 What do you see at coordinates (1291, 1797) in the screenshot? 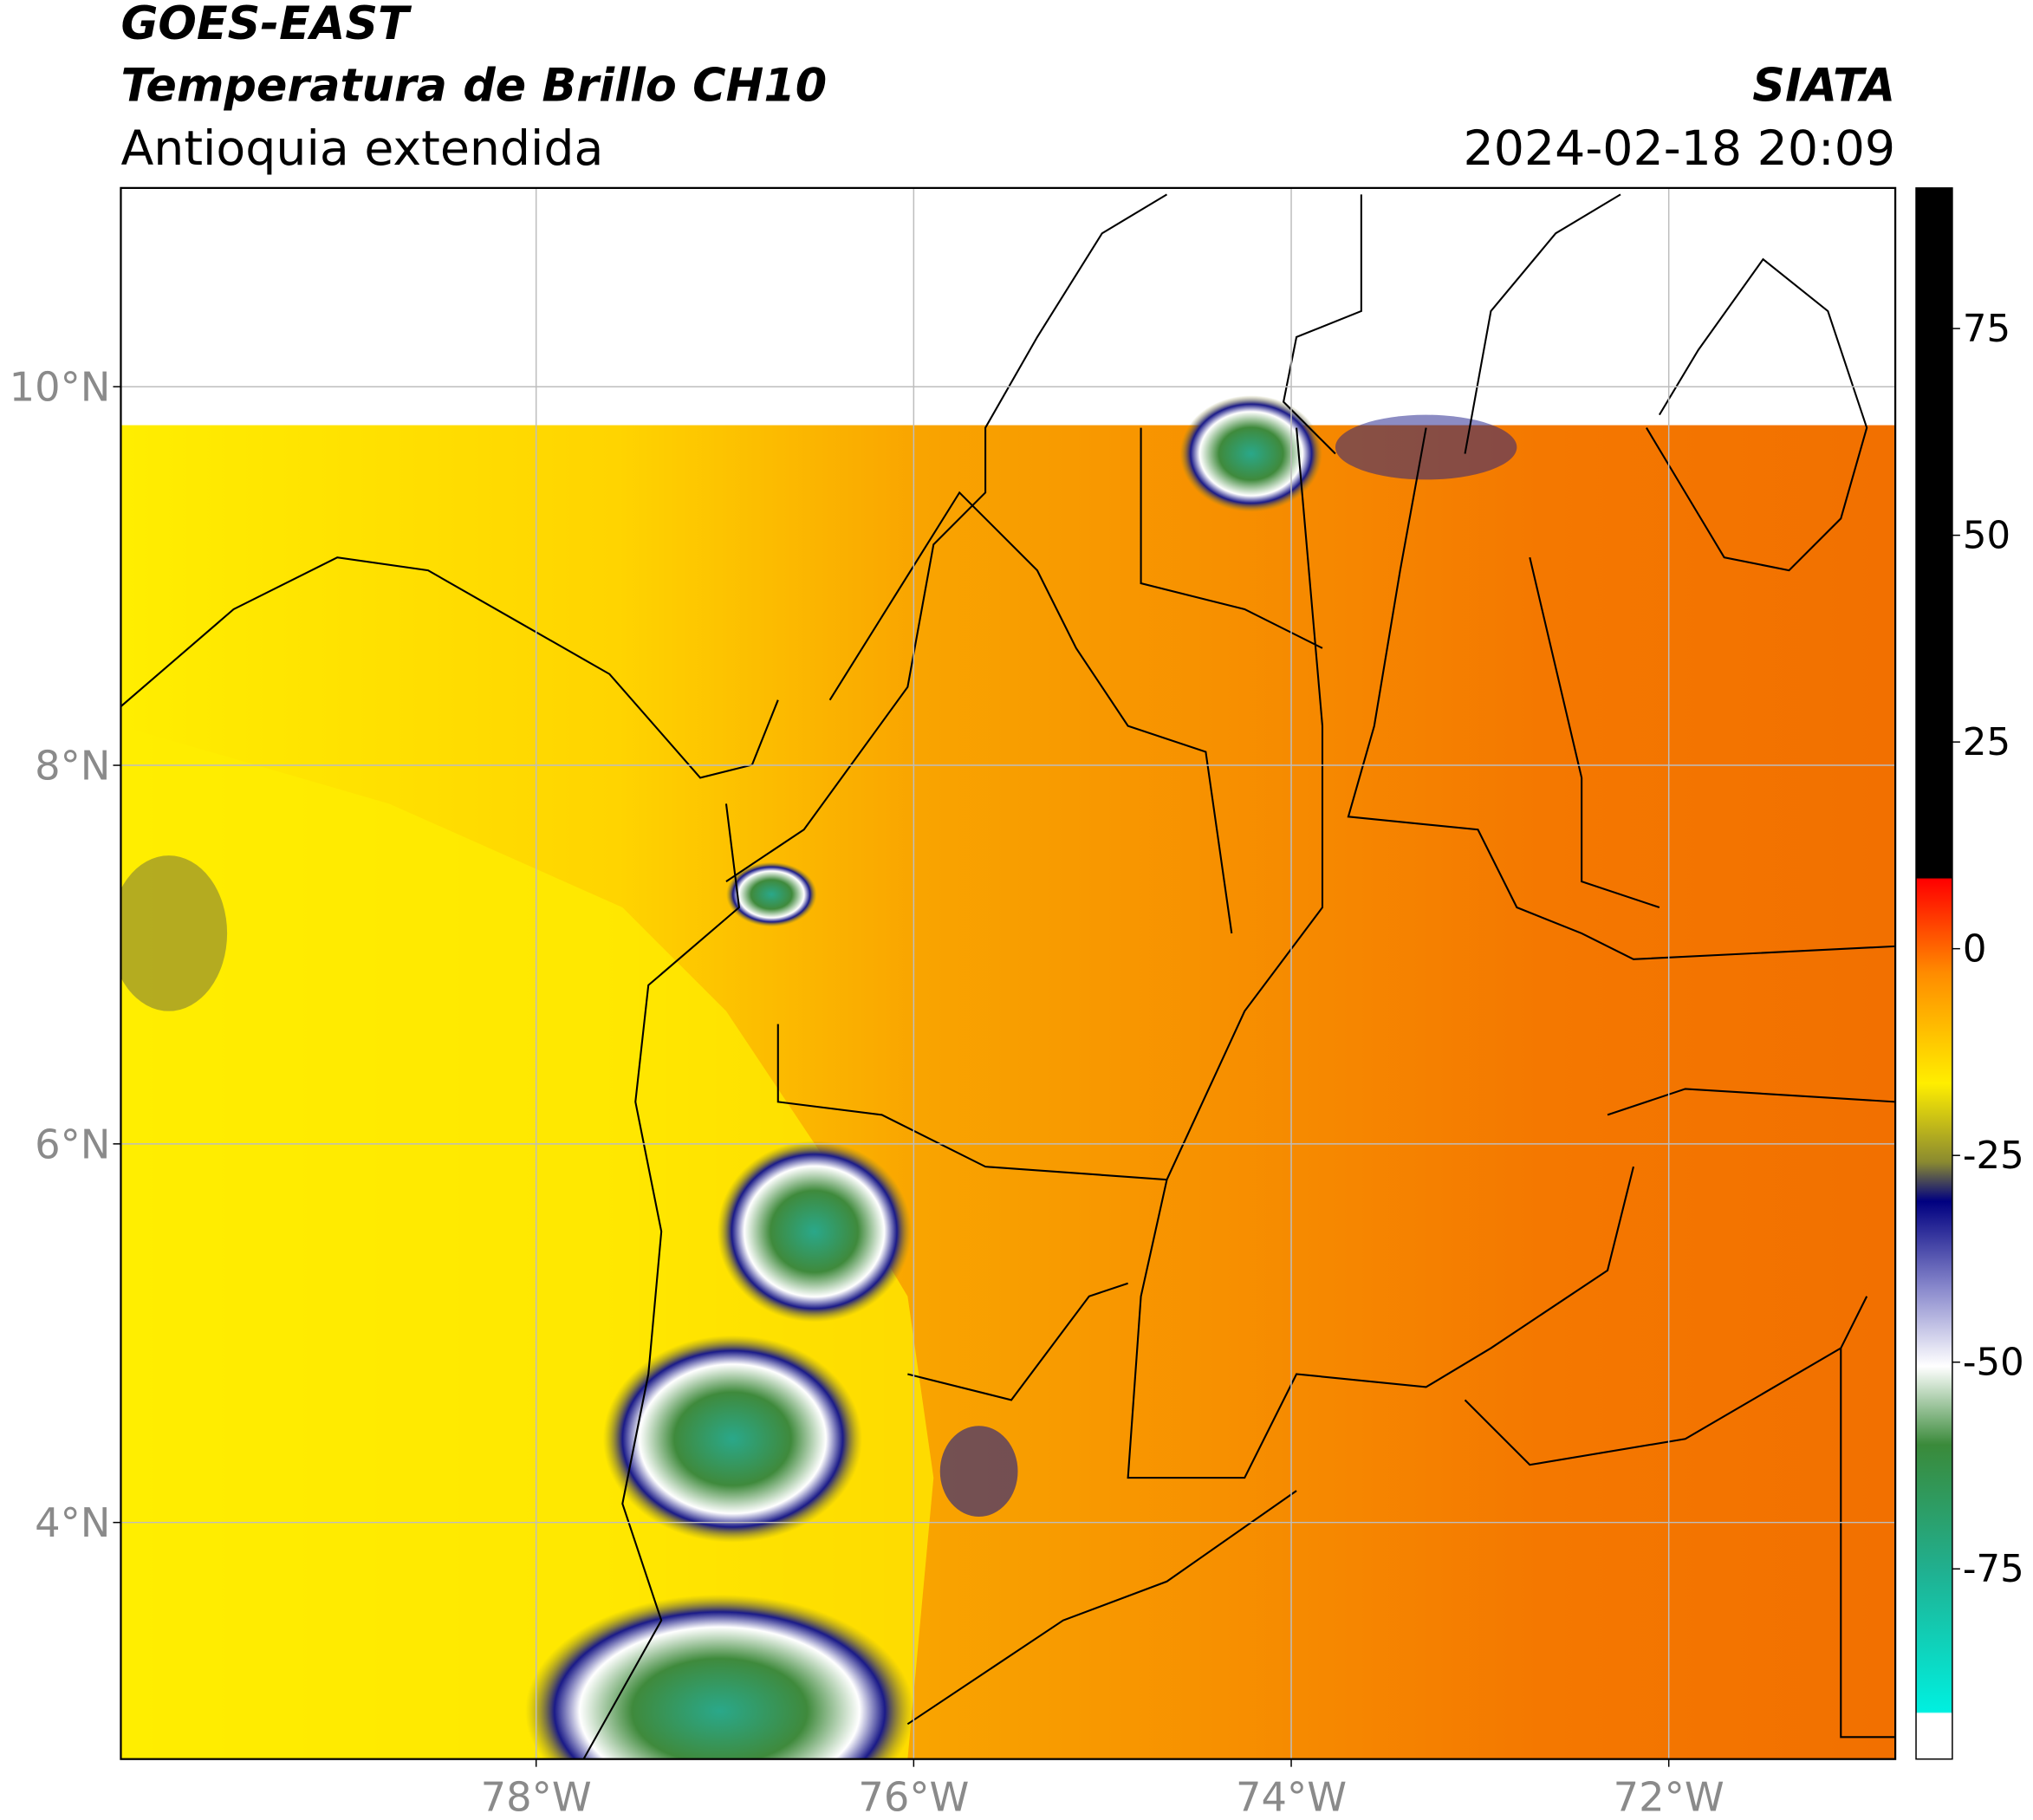
I see `x-tick-label: 74°W` at bounding box center [1291, 1797].